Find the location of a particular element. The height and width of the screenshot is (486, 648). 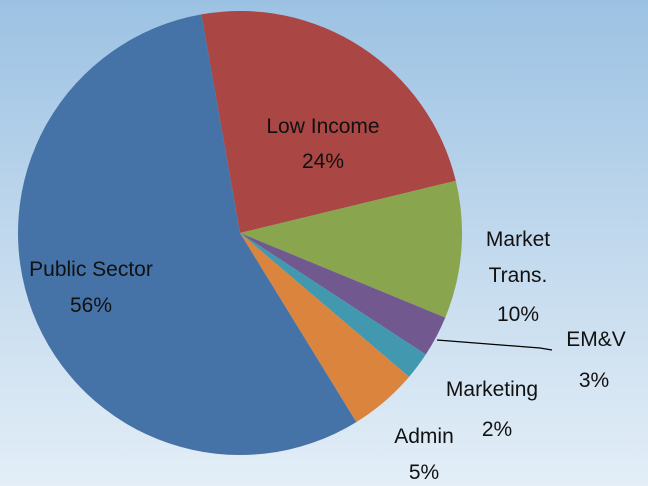

slice-label: Market Trans. is located at coordinates (518, 257).